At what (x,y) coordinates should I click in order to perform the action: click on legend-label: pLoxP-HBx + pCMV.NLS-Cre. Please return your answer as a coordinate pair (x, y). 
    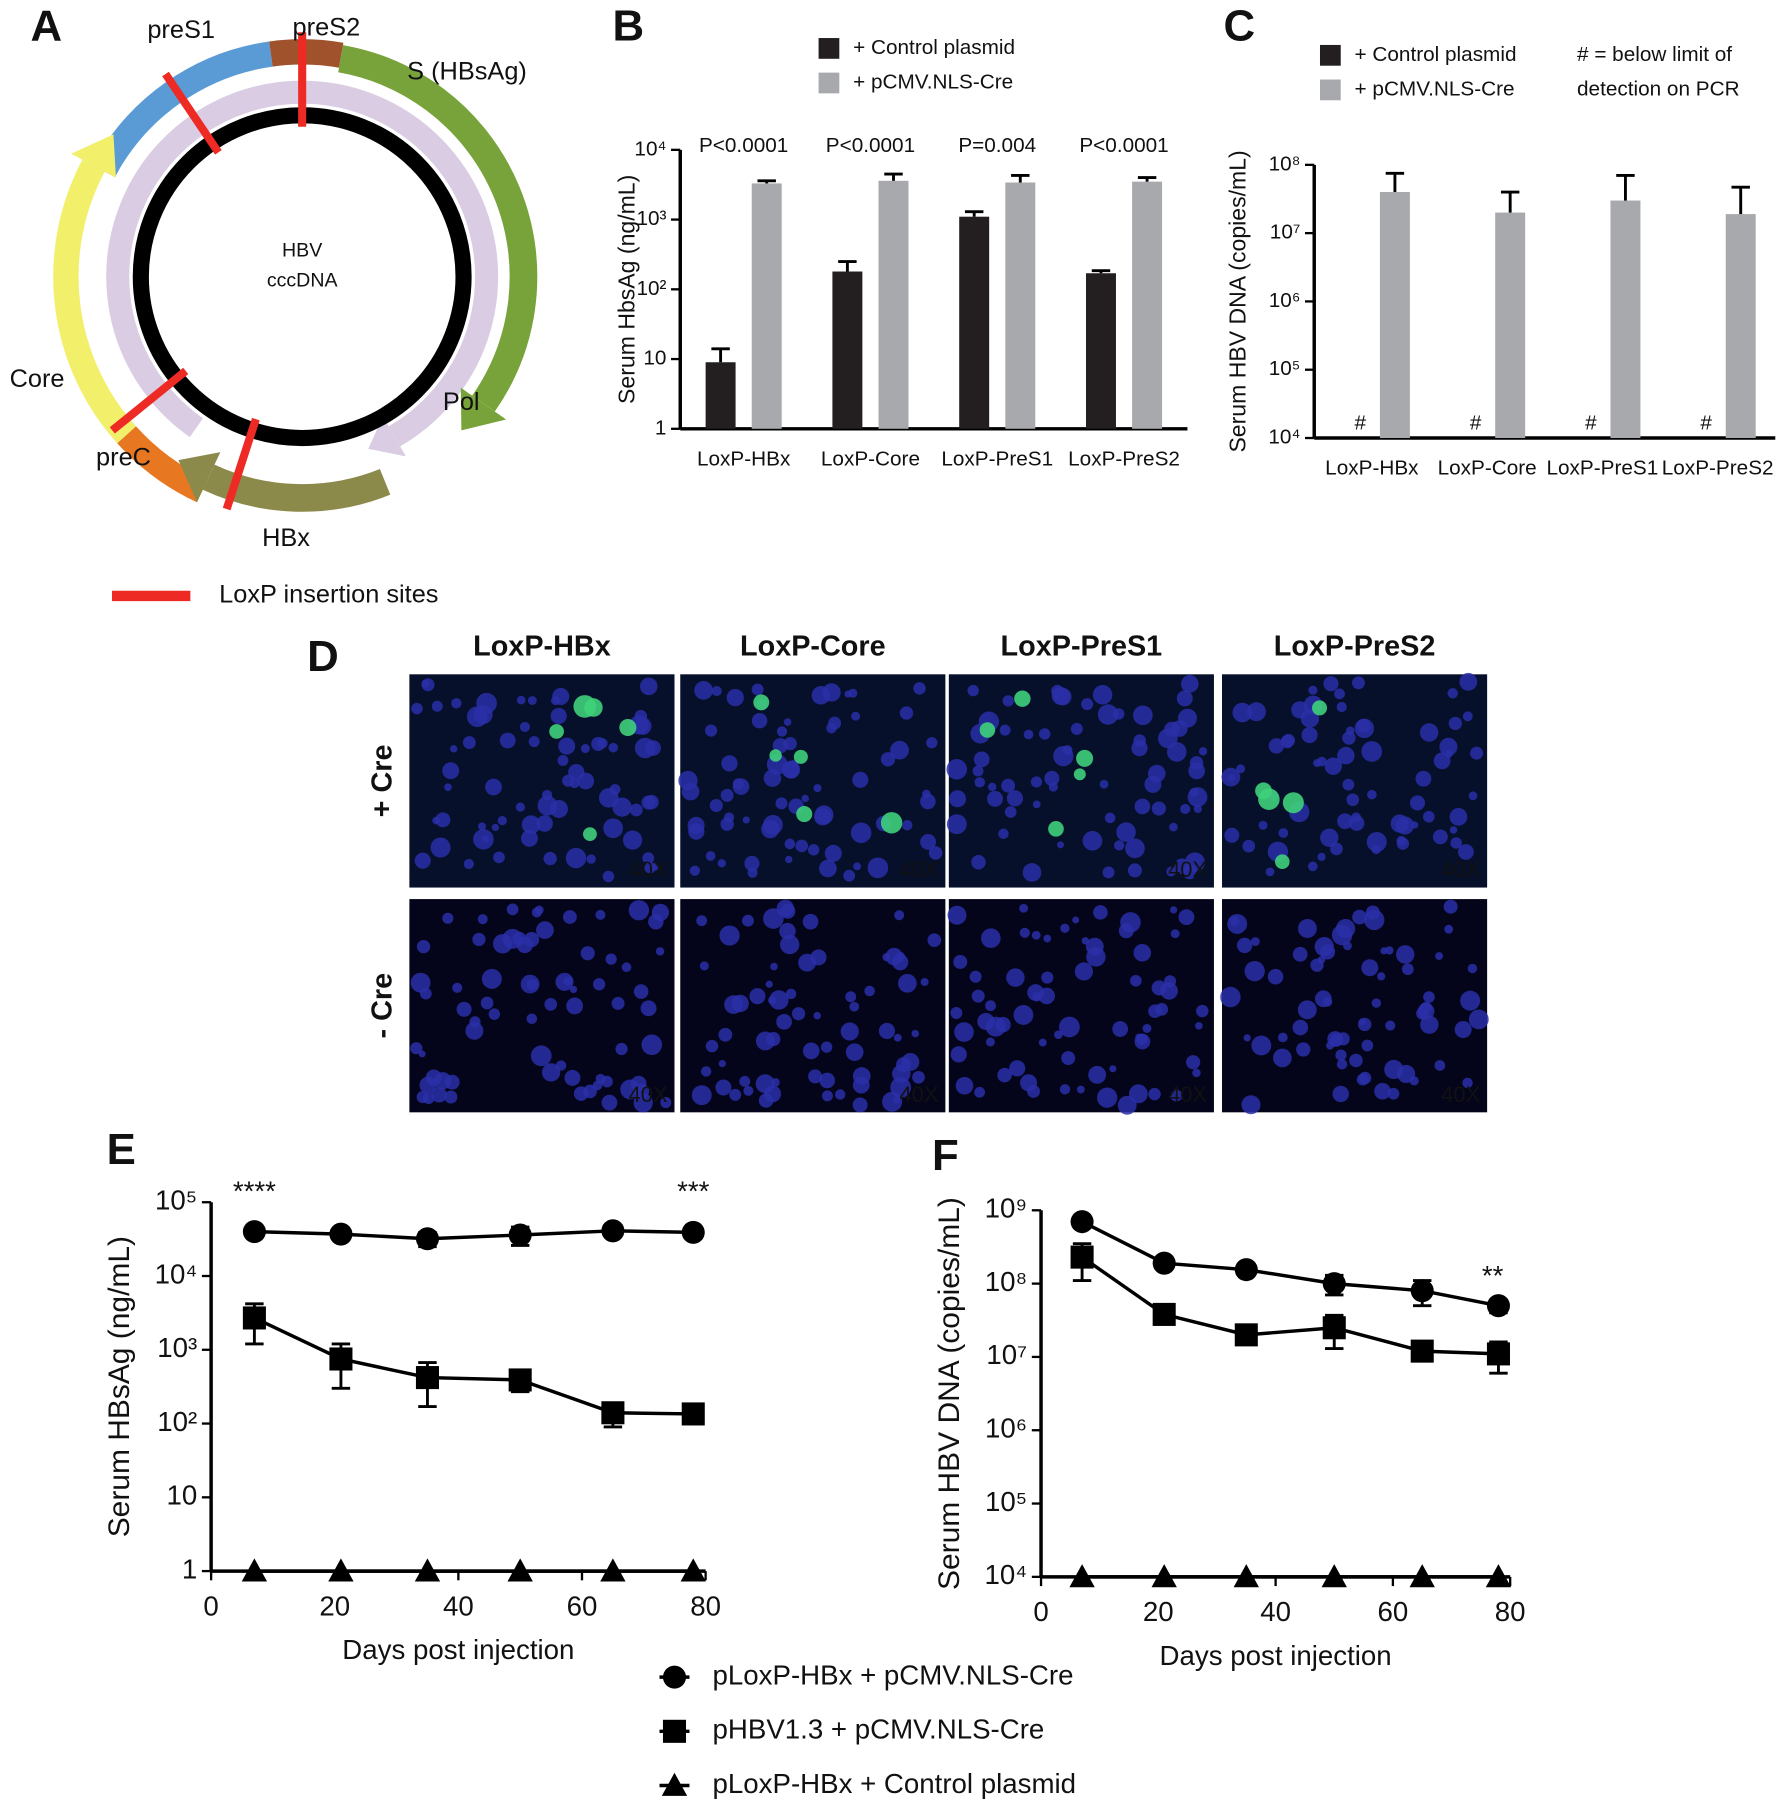
    Looking at the image, I should click on (893, 1674).